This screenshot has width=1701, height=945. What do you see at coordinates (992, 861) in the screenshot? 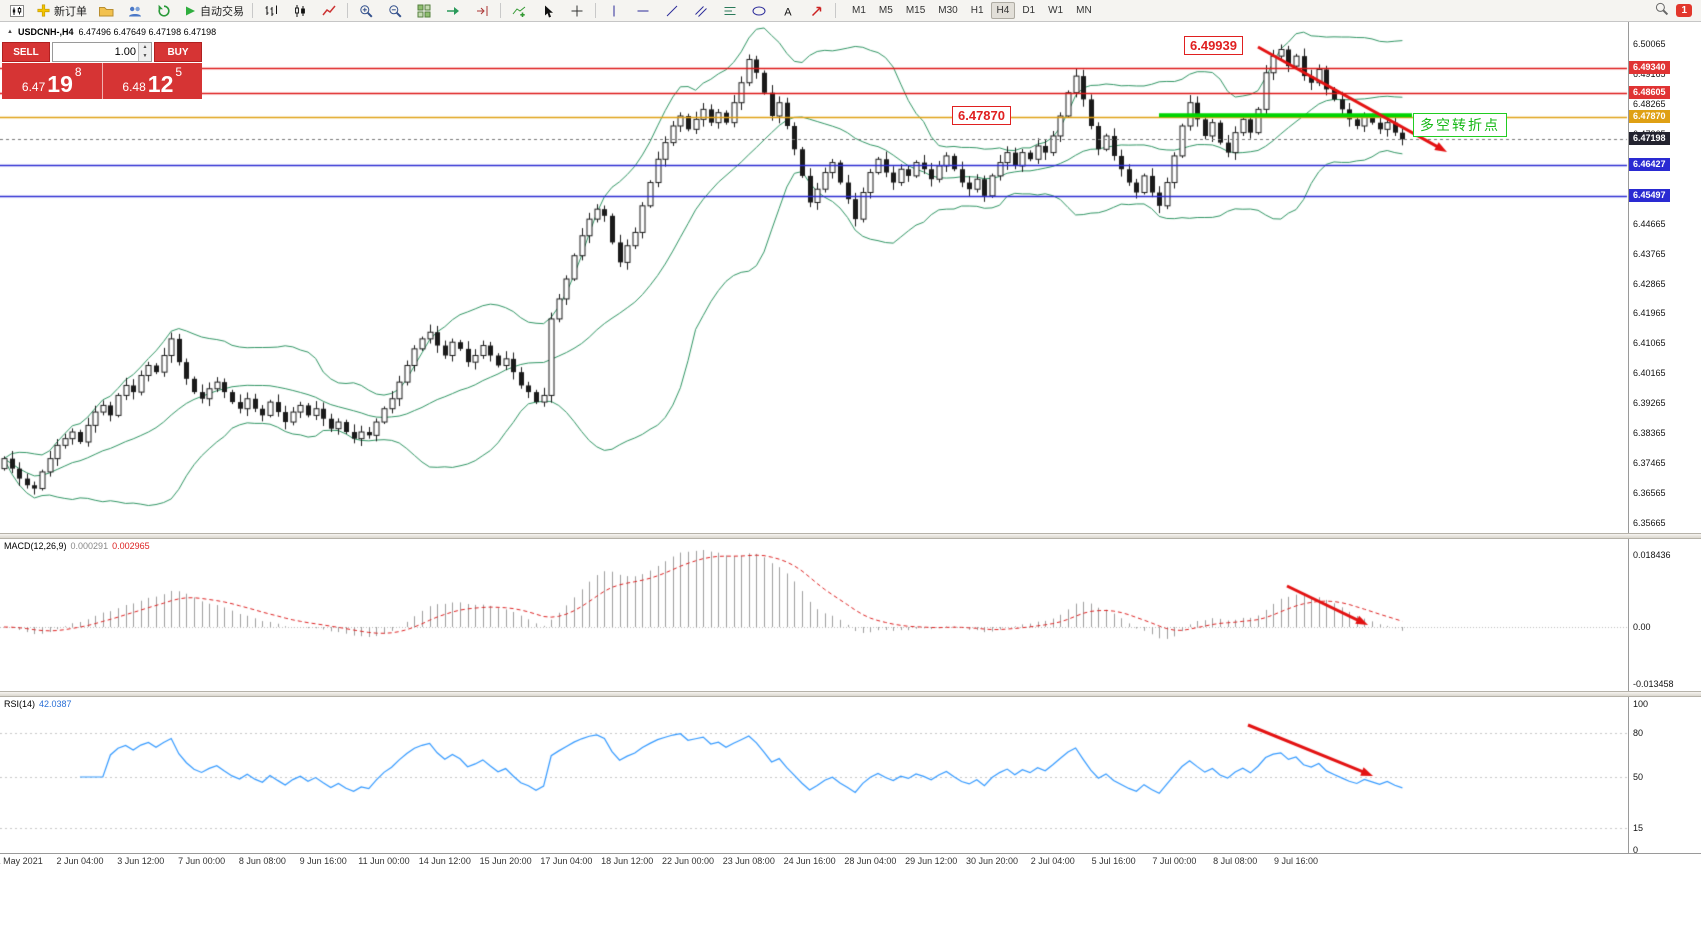
I see `time-axis-label: 30 Jun 20:00` at bounding box center [992, 861].